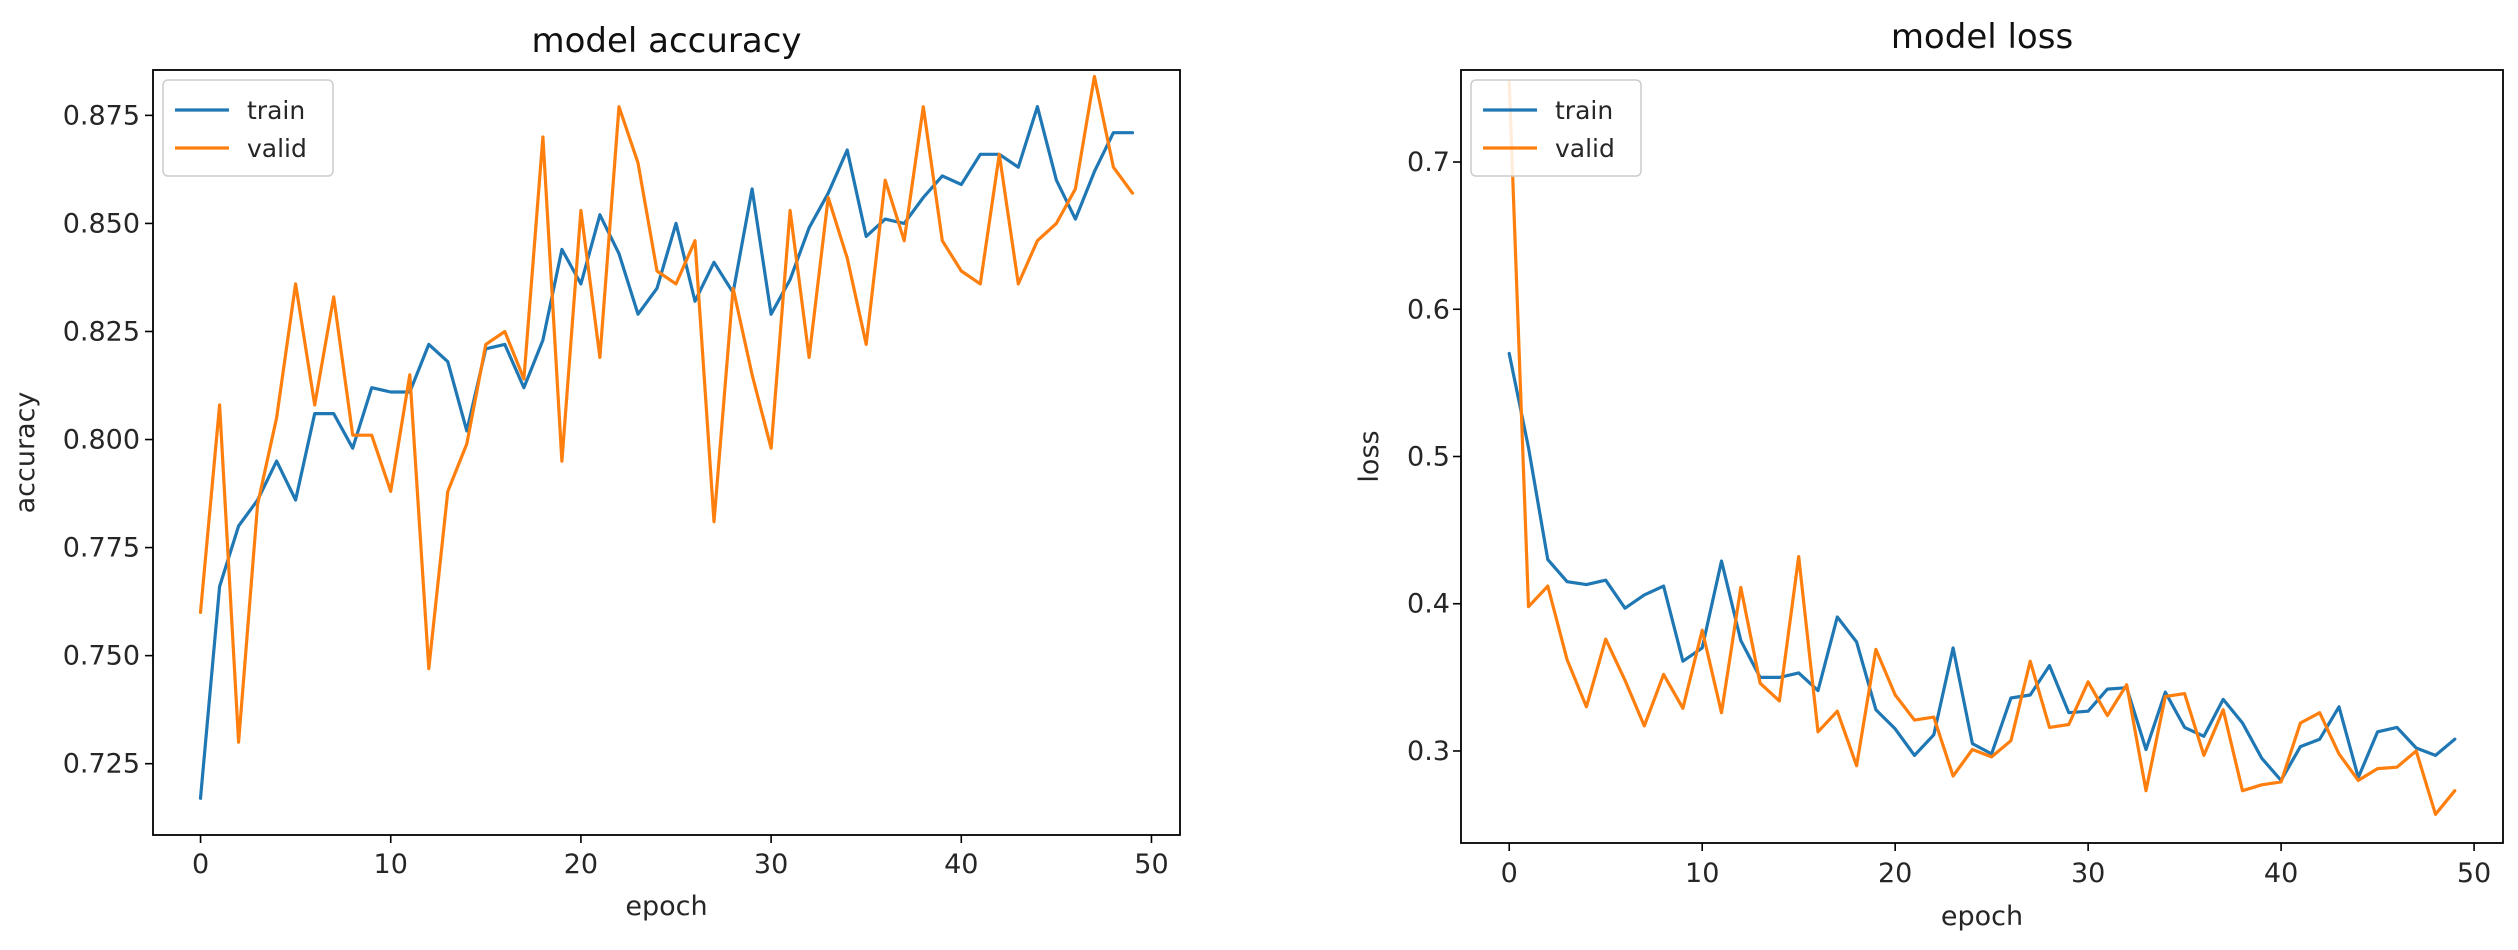  What do you see at coordinates (1428, 604) in the screenshot?
I see `y-tick-label: 0.4` at bounding box center [1428, 604].